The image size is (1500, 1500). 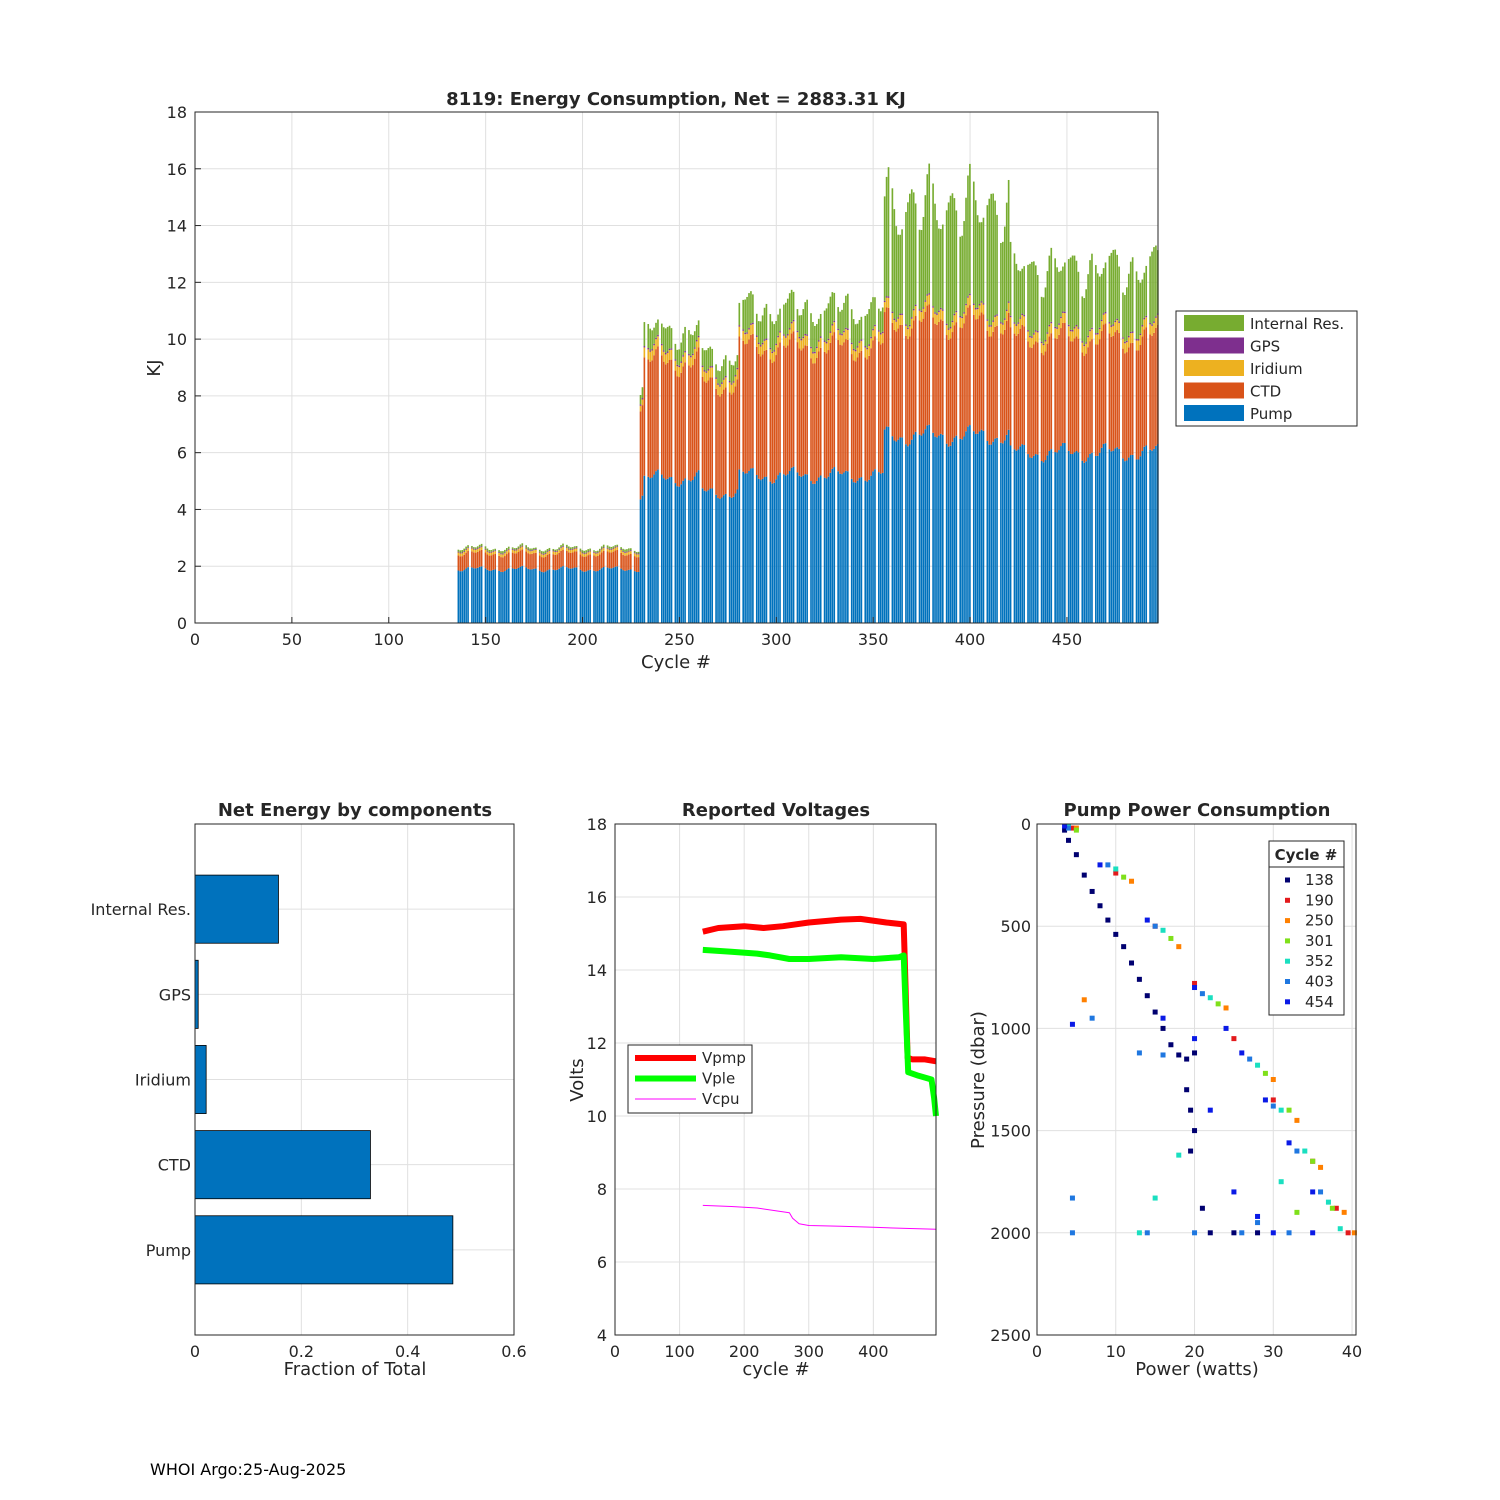 What do you see at coordinates (1319, 880) in the screenshot?
I see `pump-power-legend-label: 138` at bounding box center [1319, 880].